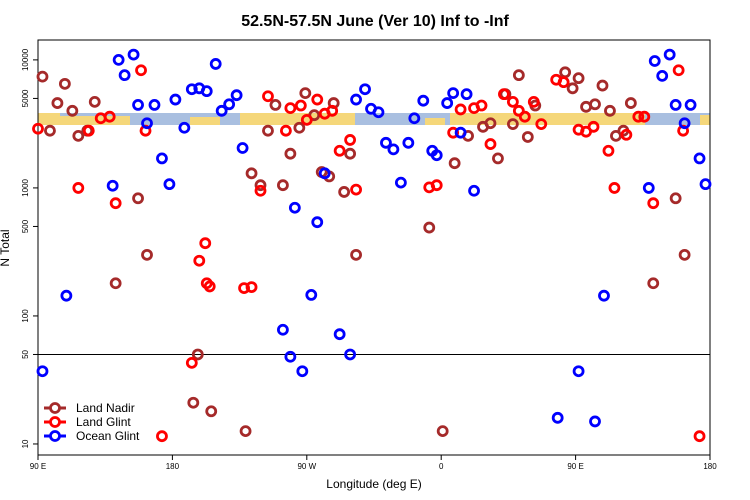  Describe the element at coordinates (374, 119) in the screenshot. I see `map-band` at that location.